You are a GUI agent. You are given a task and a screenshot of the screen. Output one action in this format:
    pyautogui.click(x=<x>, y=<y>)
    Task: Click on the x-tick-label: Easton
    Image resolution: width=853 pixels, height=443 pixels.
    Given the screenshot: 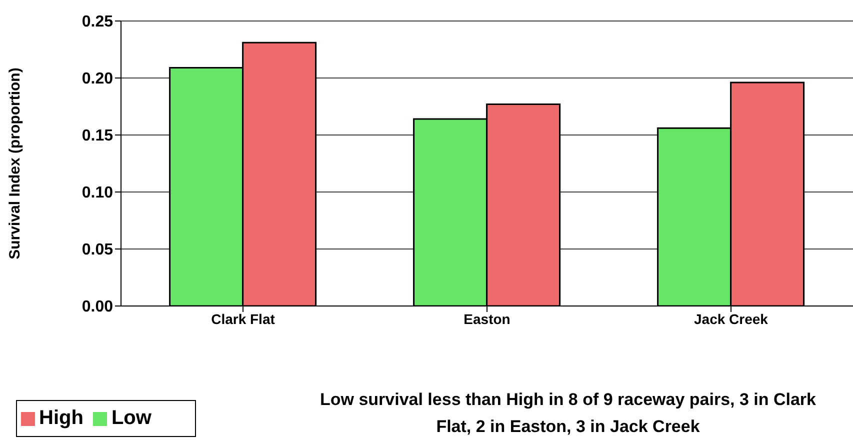 What is the action you would take?
    pyautogui.click(x=487, y=318)
    